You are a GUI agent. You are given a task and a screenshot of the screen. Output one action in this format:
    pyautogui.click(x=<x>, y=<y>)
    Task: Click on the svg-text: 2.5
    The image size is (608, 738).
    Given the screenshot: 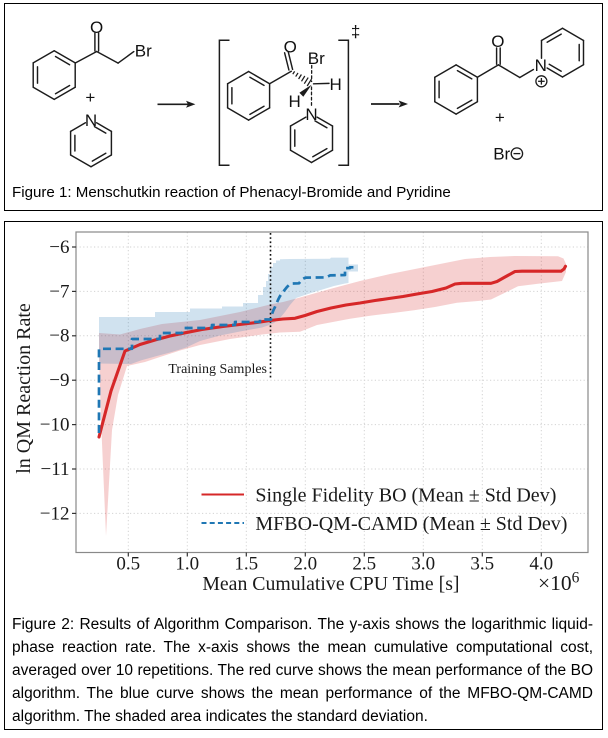 What is the action you would take?
    pyautogui.click(x=364, y=564)
    